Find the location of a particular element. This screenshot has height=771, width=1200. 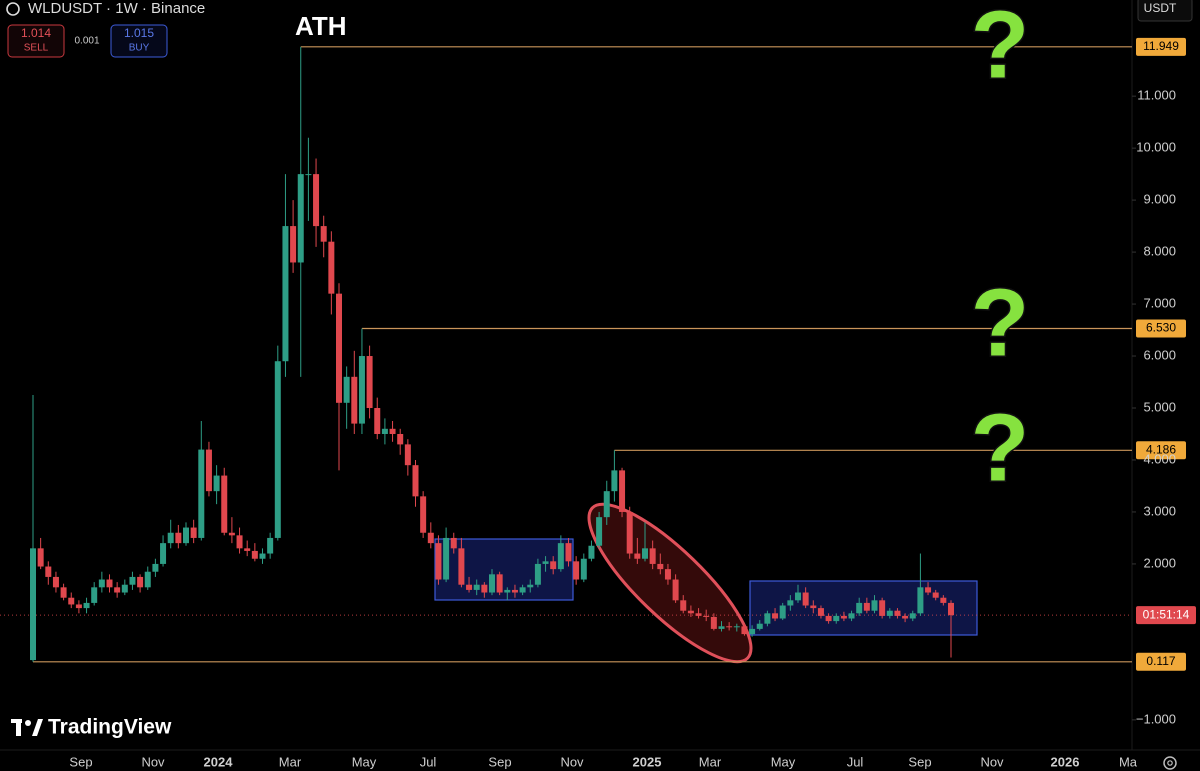

x-tick-label: 2025 is located at coordinates (647, 761).